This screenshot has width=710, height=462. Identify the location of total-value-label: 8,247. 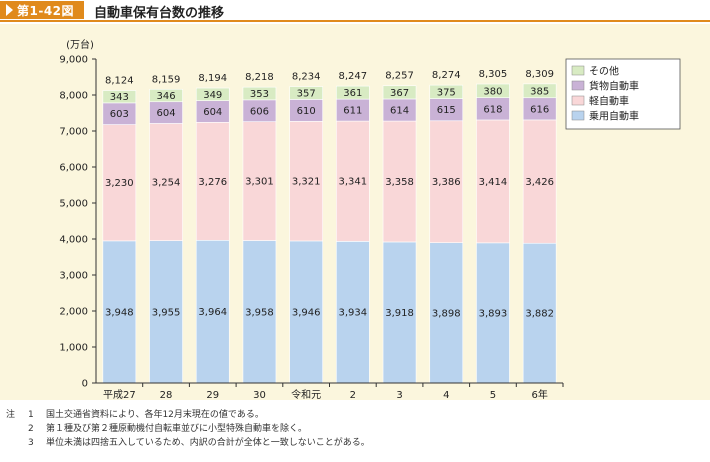
(353, 76).